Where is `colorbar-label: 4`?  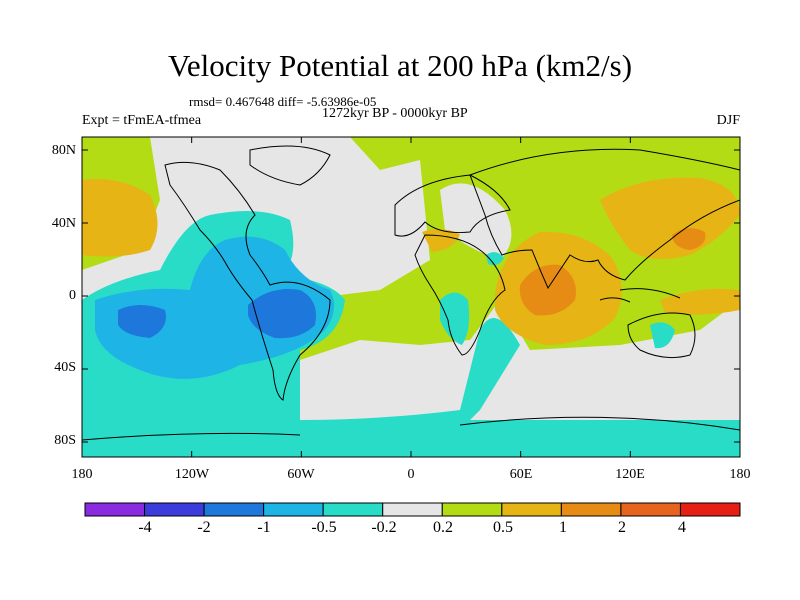
colorbar-label: 4 is located at coordinates (682, 527).